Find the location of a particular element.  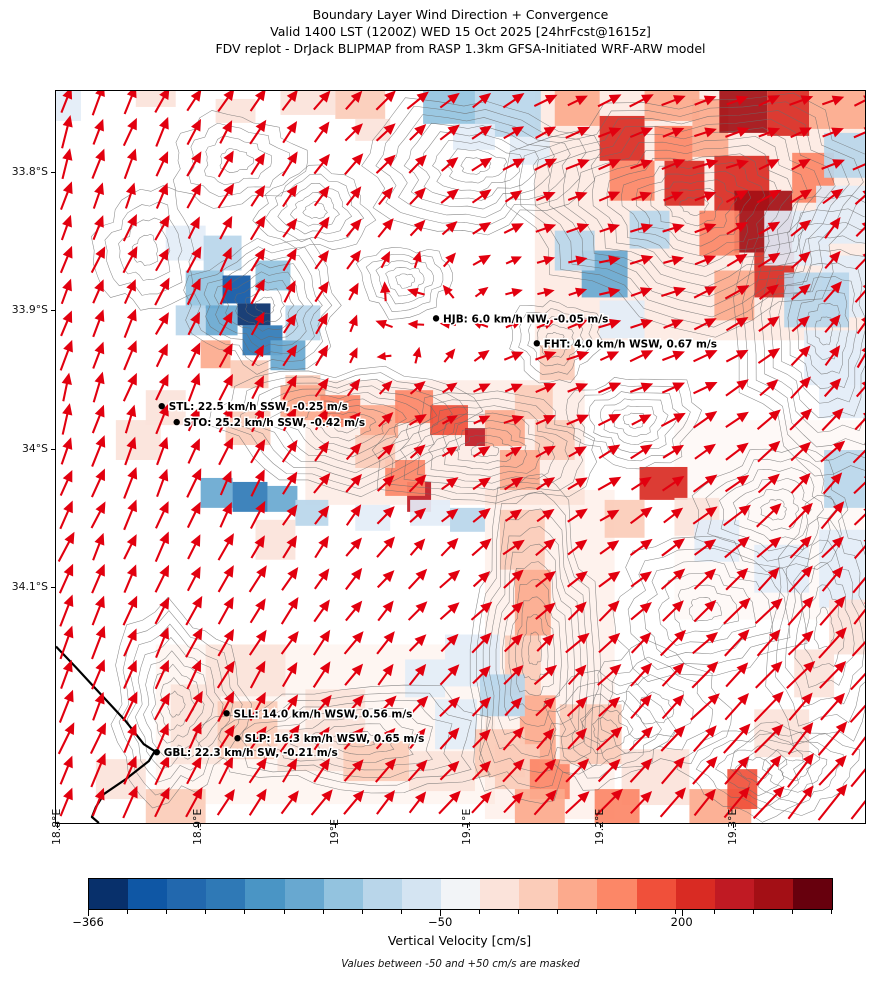

x-tick-label: 18.9°E is located at coordinates (198, 845).